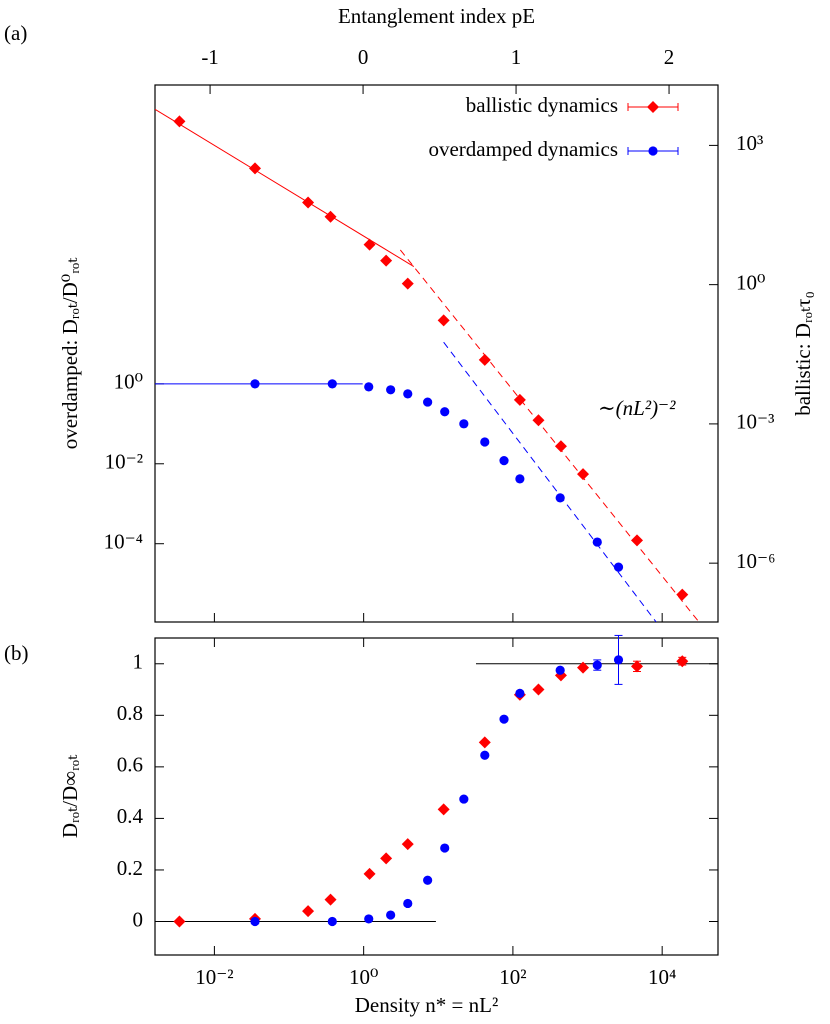 This screenshot has width=830, height=1024. Describe the element at coordinates (363, 977) in the screenshot. I see `x-tick-label: 10⁰` at that location.